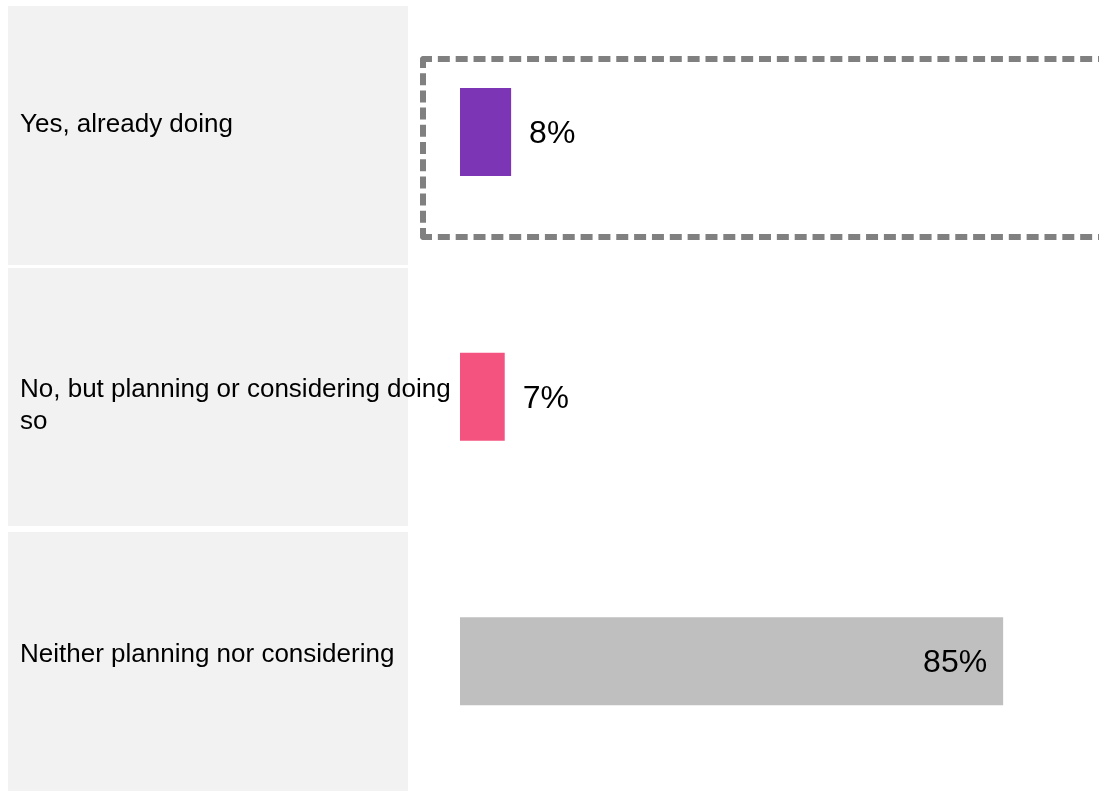  I want to click on y-tick-label: No, but planning or considering doing so, so click(235, 404).